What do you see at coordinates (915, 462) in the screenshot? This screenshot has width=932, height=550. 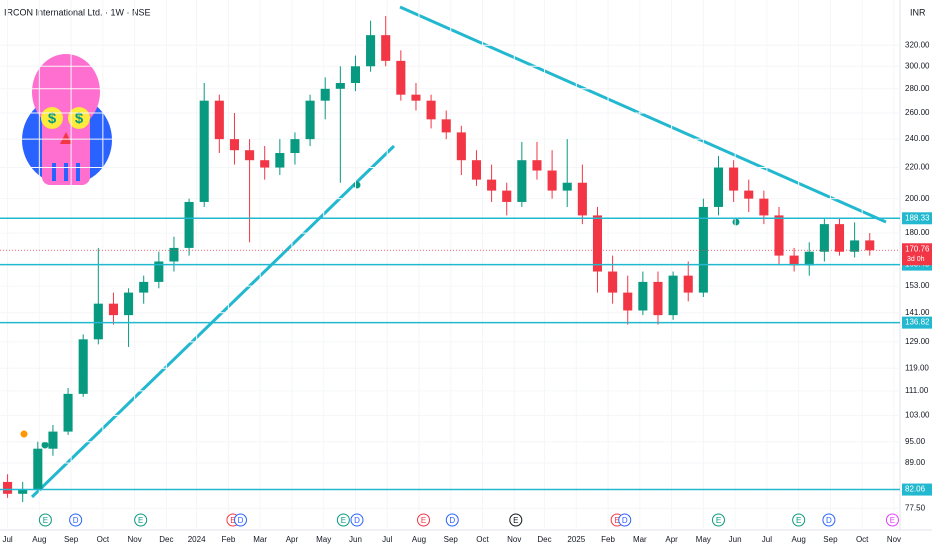 I see `y-tick-label: 89.00` at bounding box center [915, 462].